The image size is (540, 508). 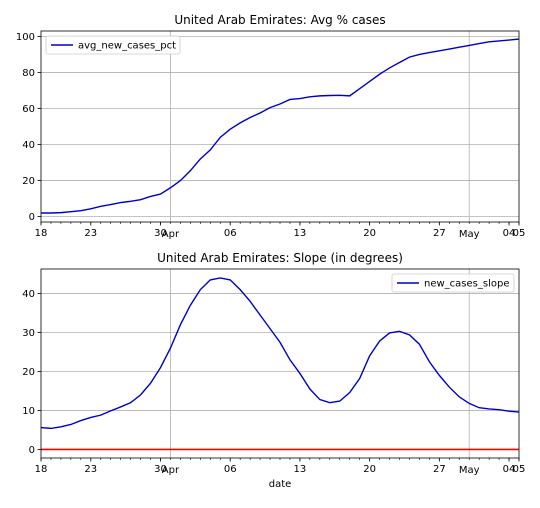 What do you see at coordinates (28, 333) in the screenshot?
I see `y-tick-label: 30` at bounding box center [28, 333].